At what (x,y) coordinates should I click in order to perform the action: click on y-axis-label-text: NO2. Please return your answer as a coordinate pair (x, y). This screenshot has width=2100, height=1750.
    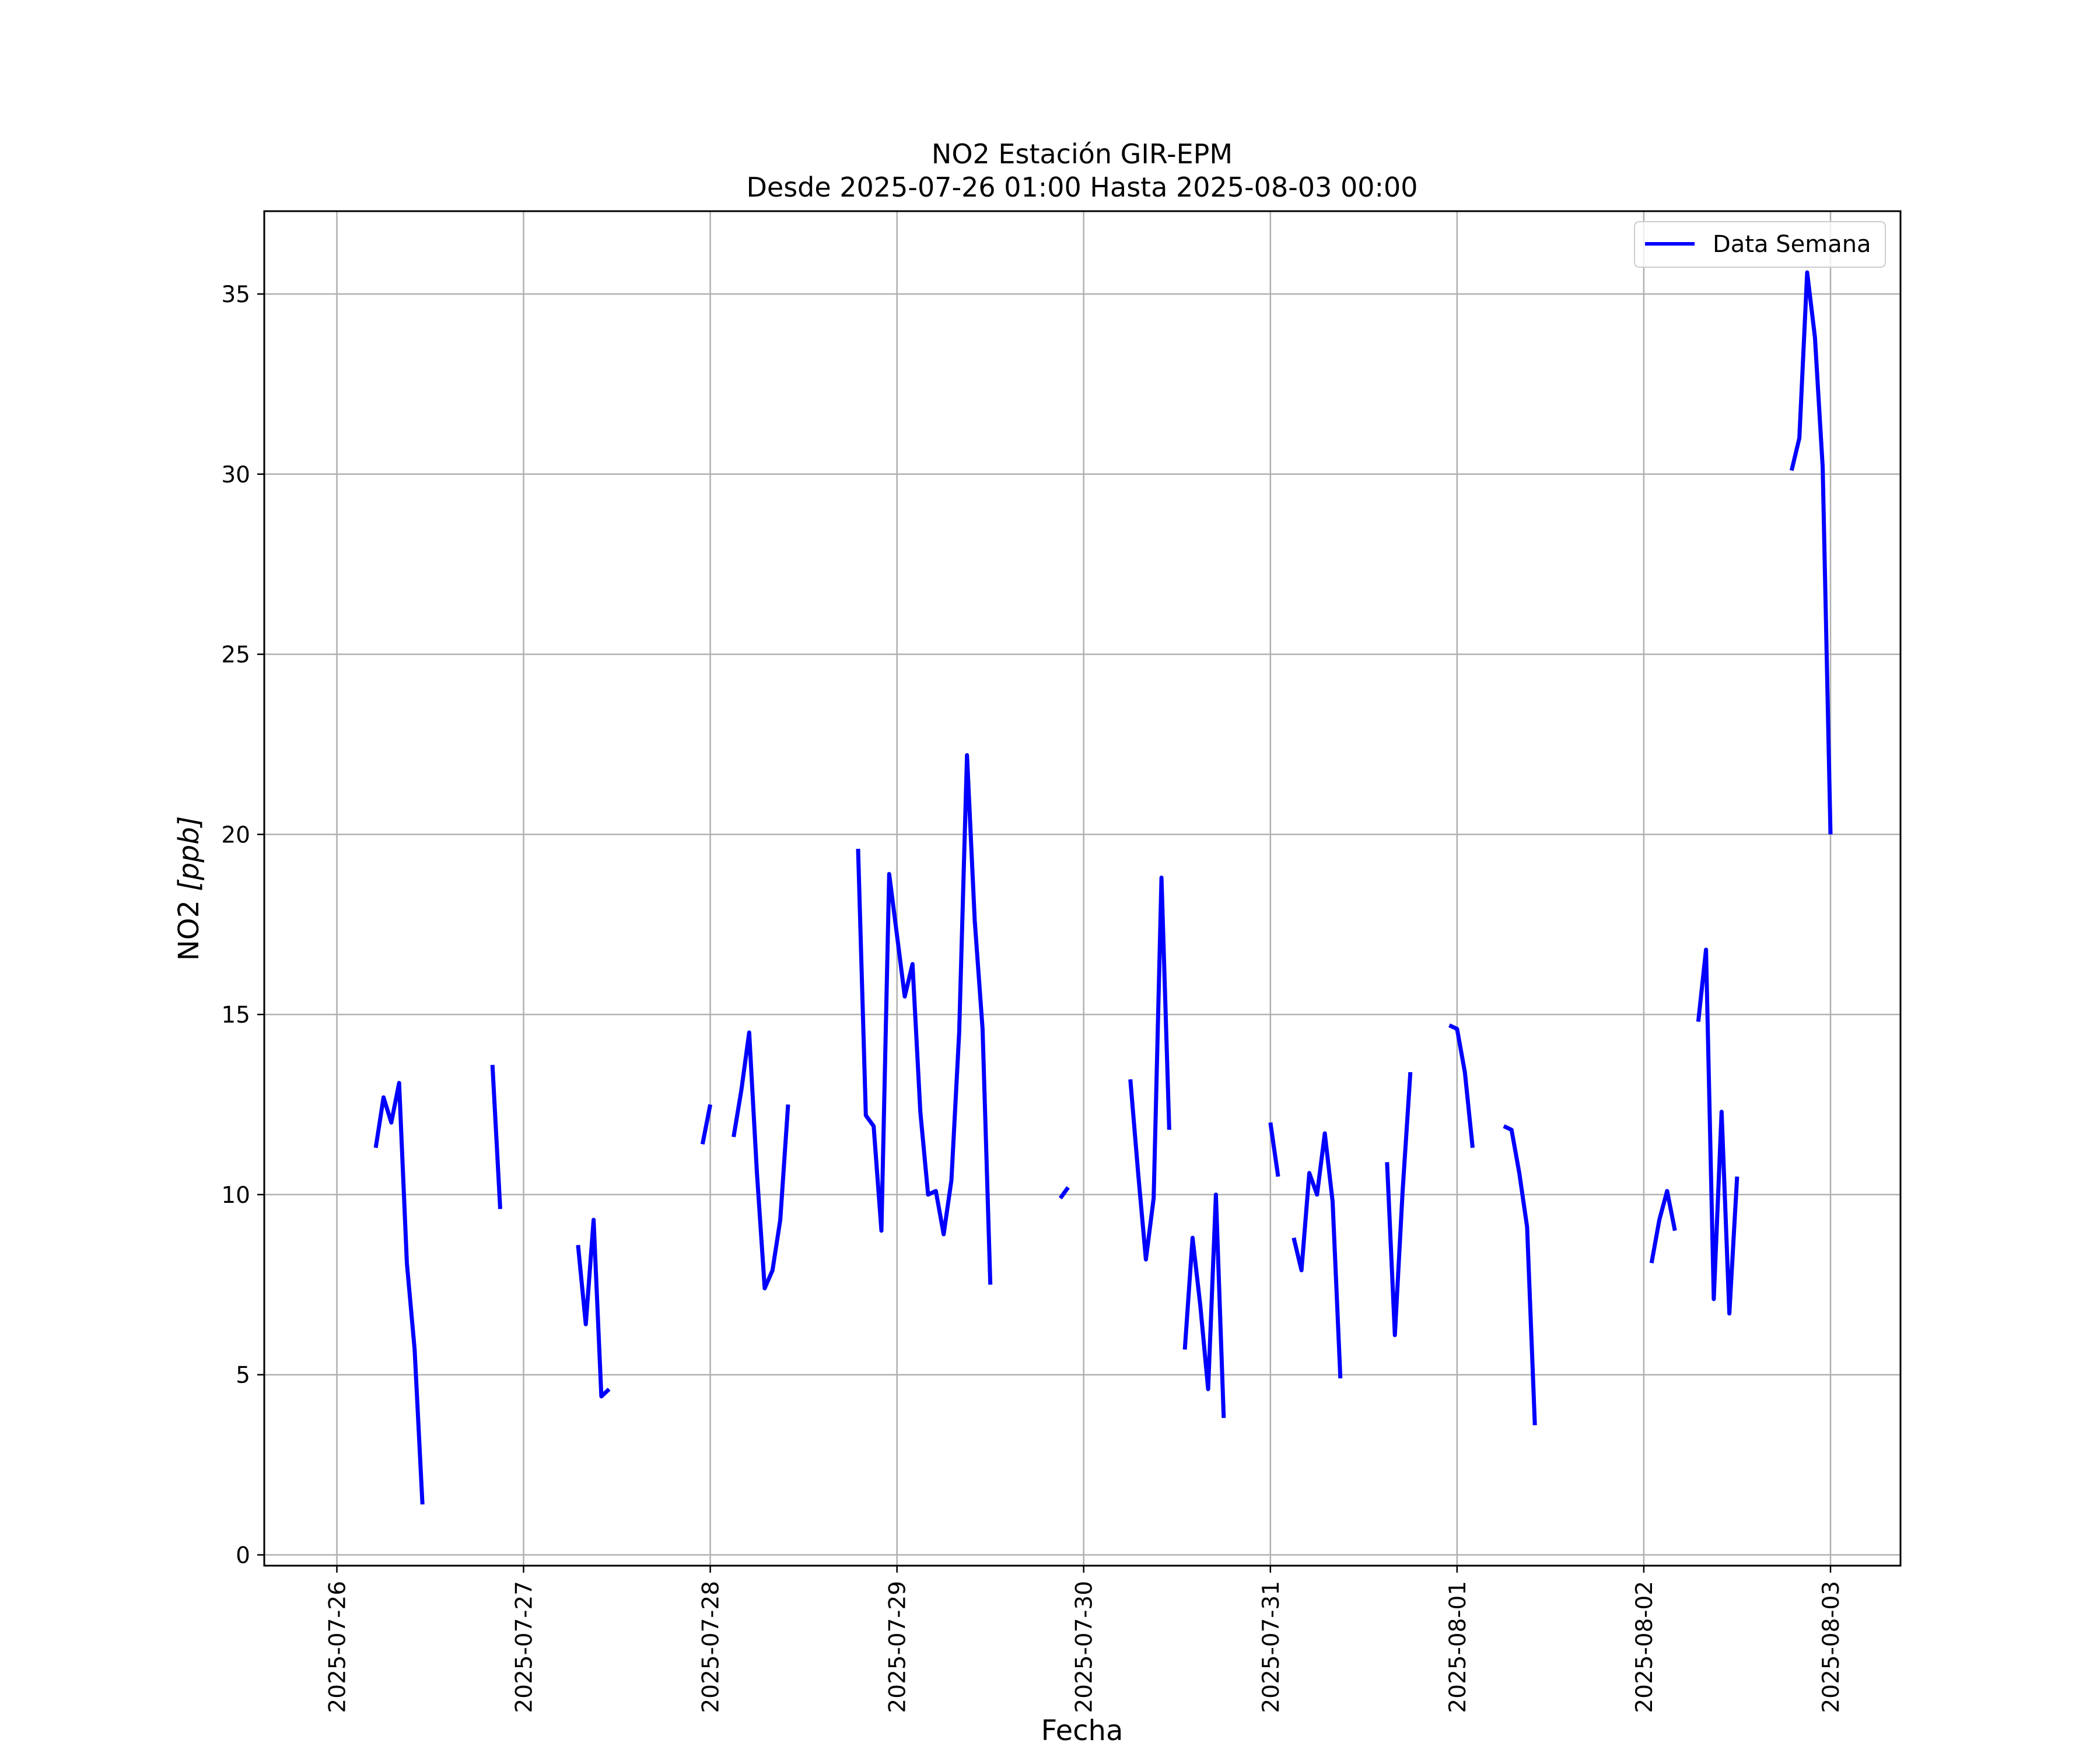
    Looking at the image, I should click on (189, 926).